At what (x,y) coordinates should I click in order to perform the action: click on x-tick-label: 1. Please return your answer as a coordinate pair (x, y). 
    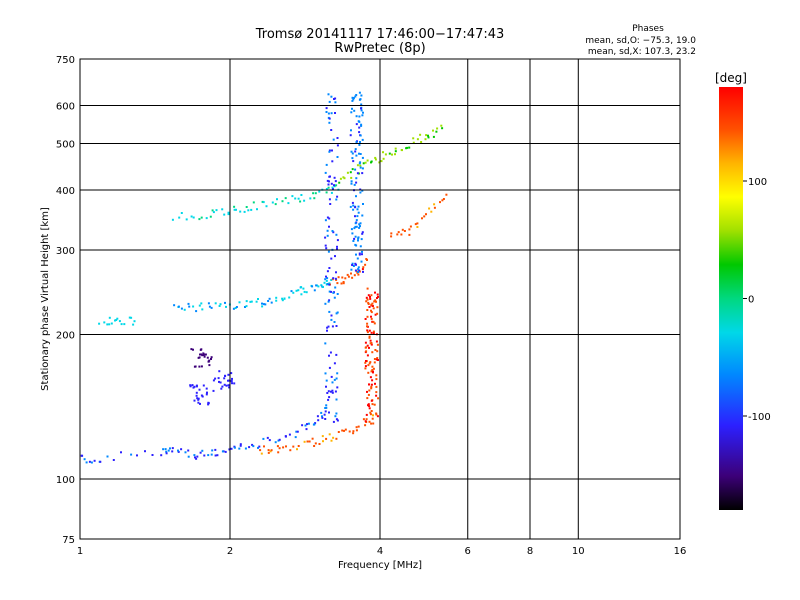
    Looking at the image, I should click on (80, 551).